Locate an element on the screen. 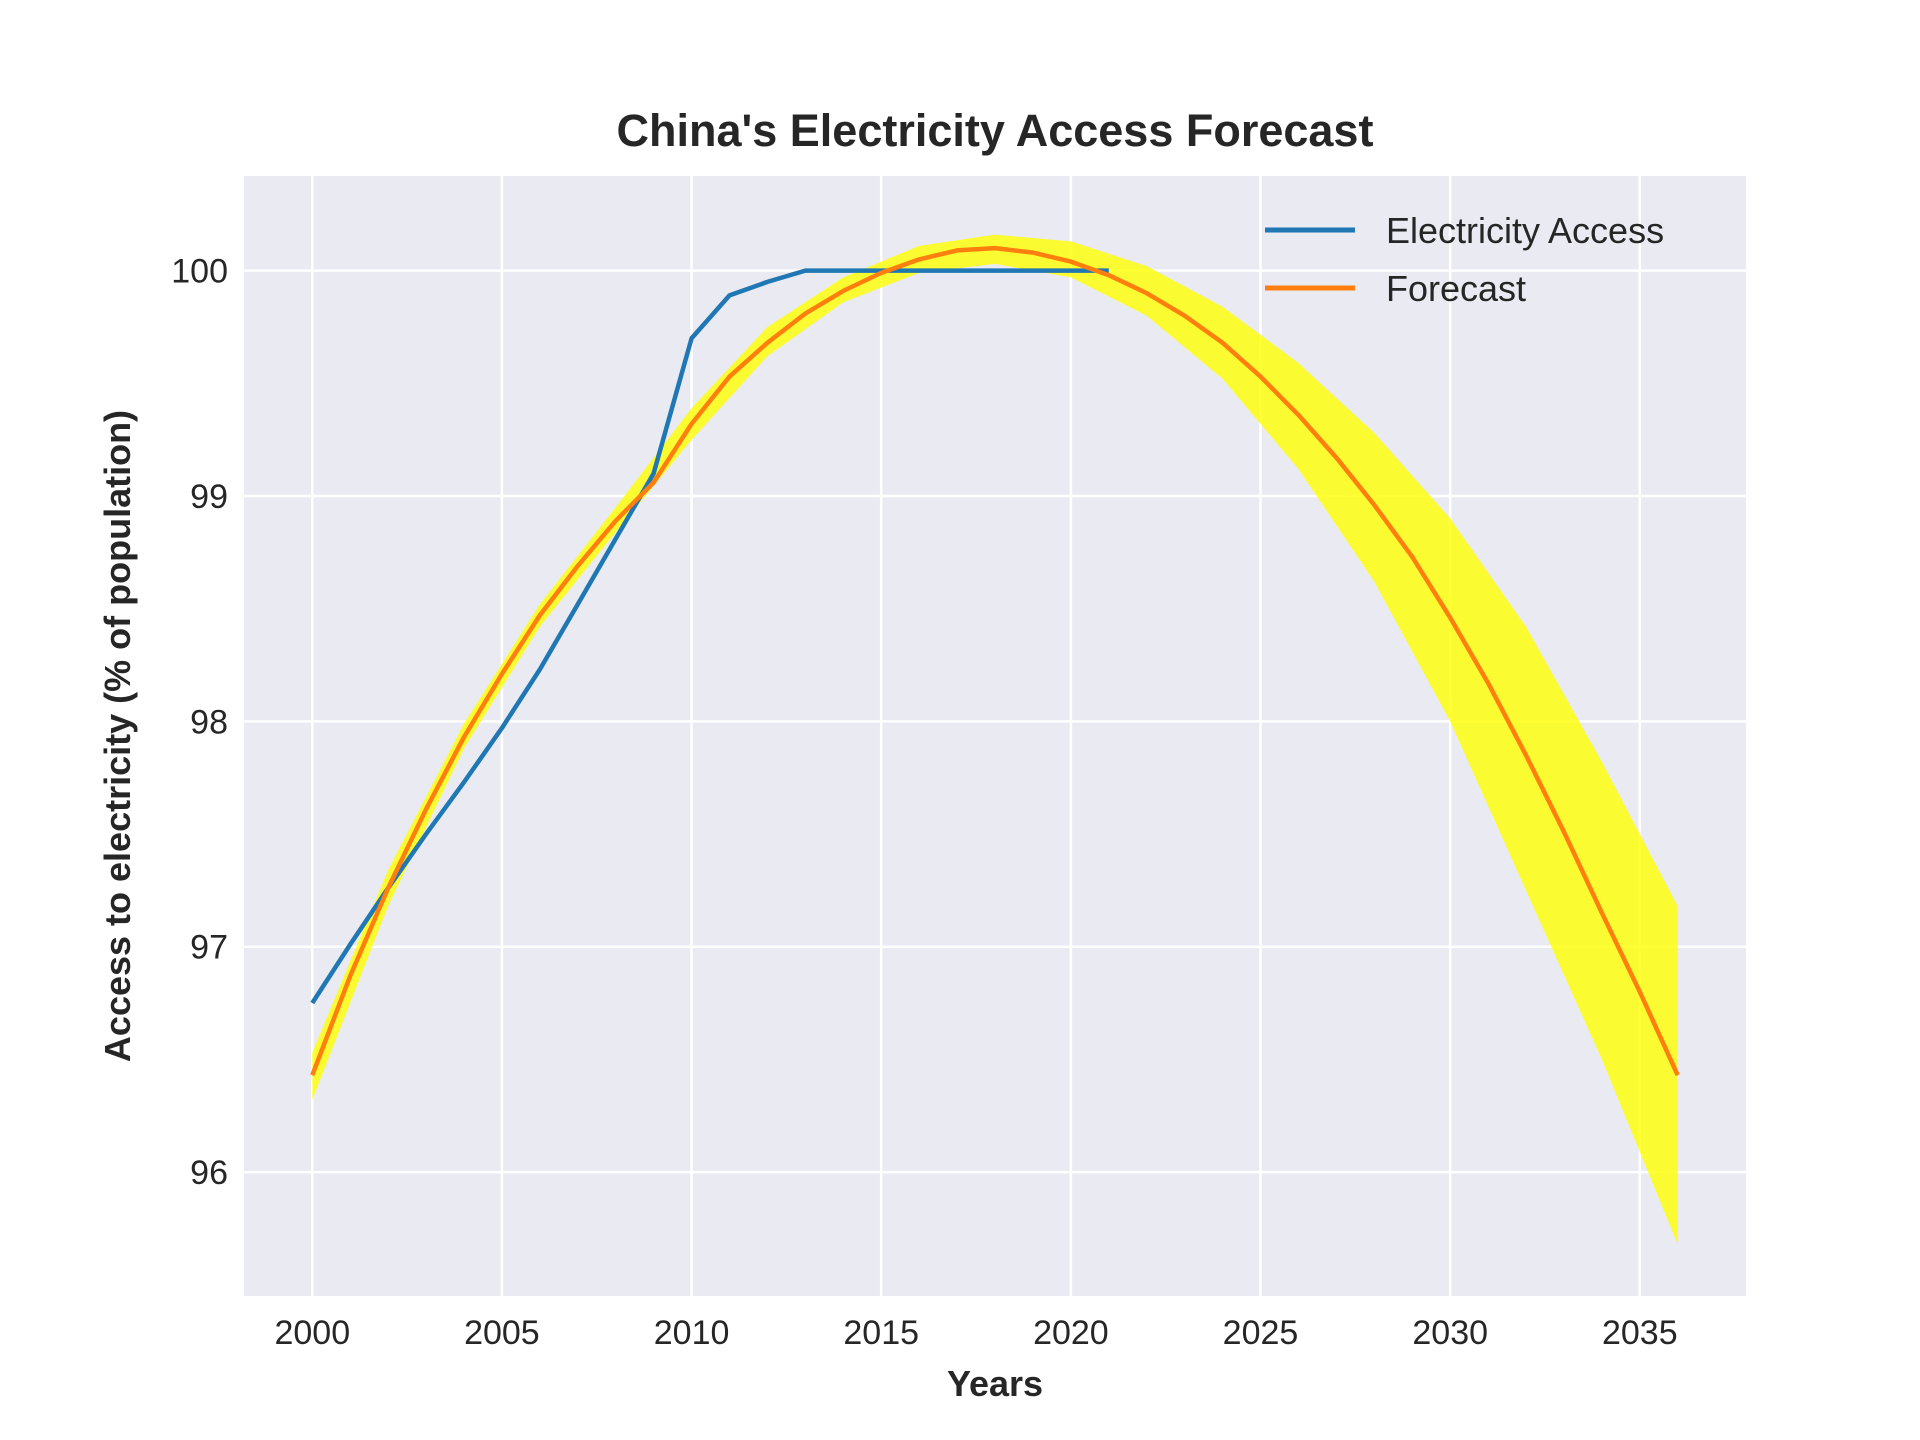  legend: Electricity Access Forecast is located at coordinates (1464, 259).